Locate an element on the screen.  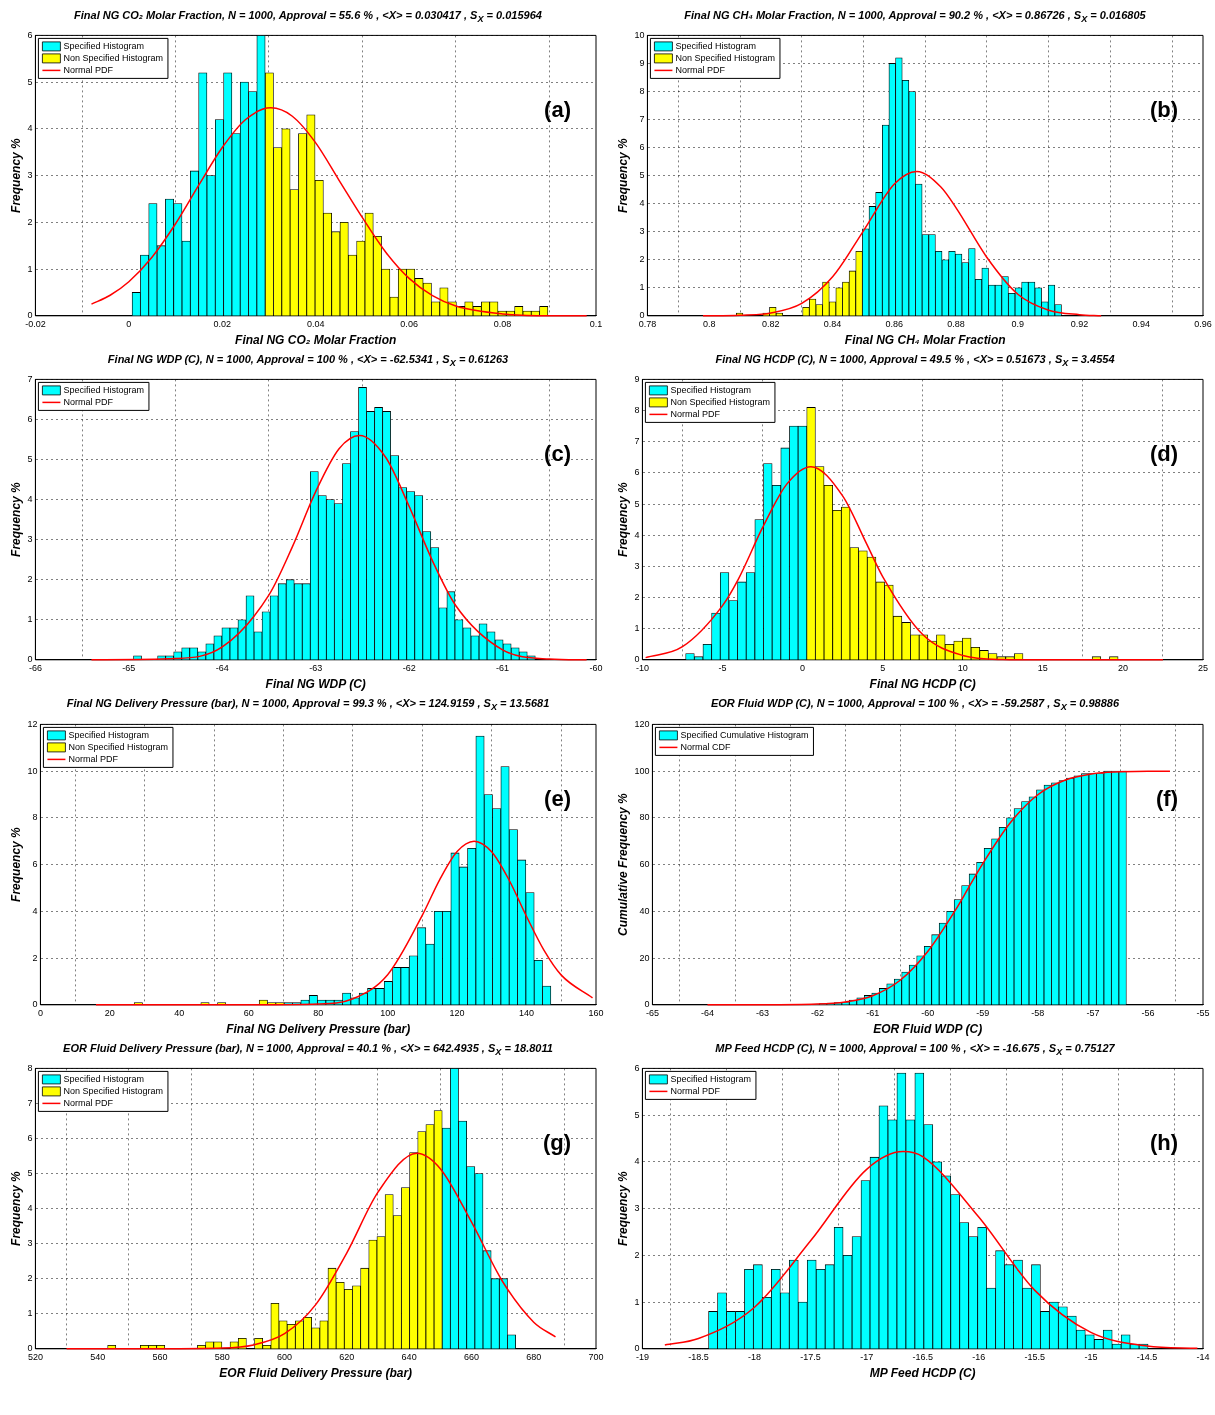
x-tick-label: 520 is located at coordinates (35, 1356).